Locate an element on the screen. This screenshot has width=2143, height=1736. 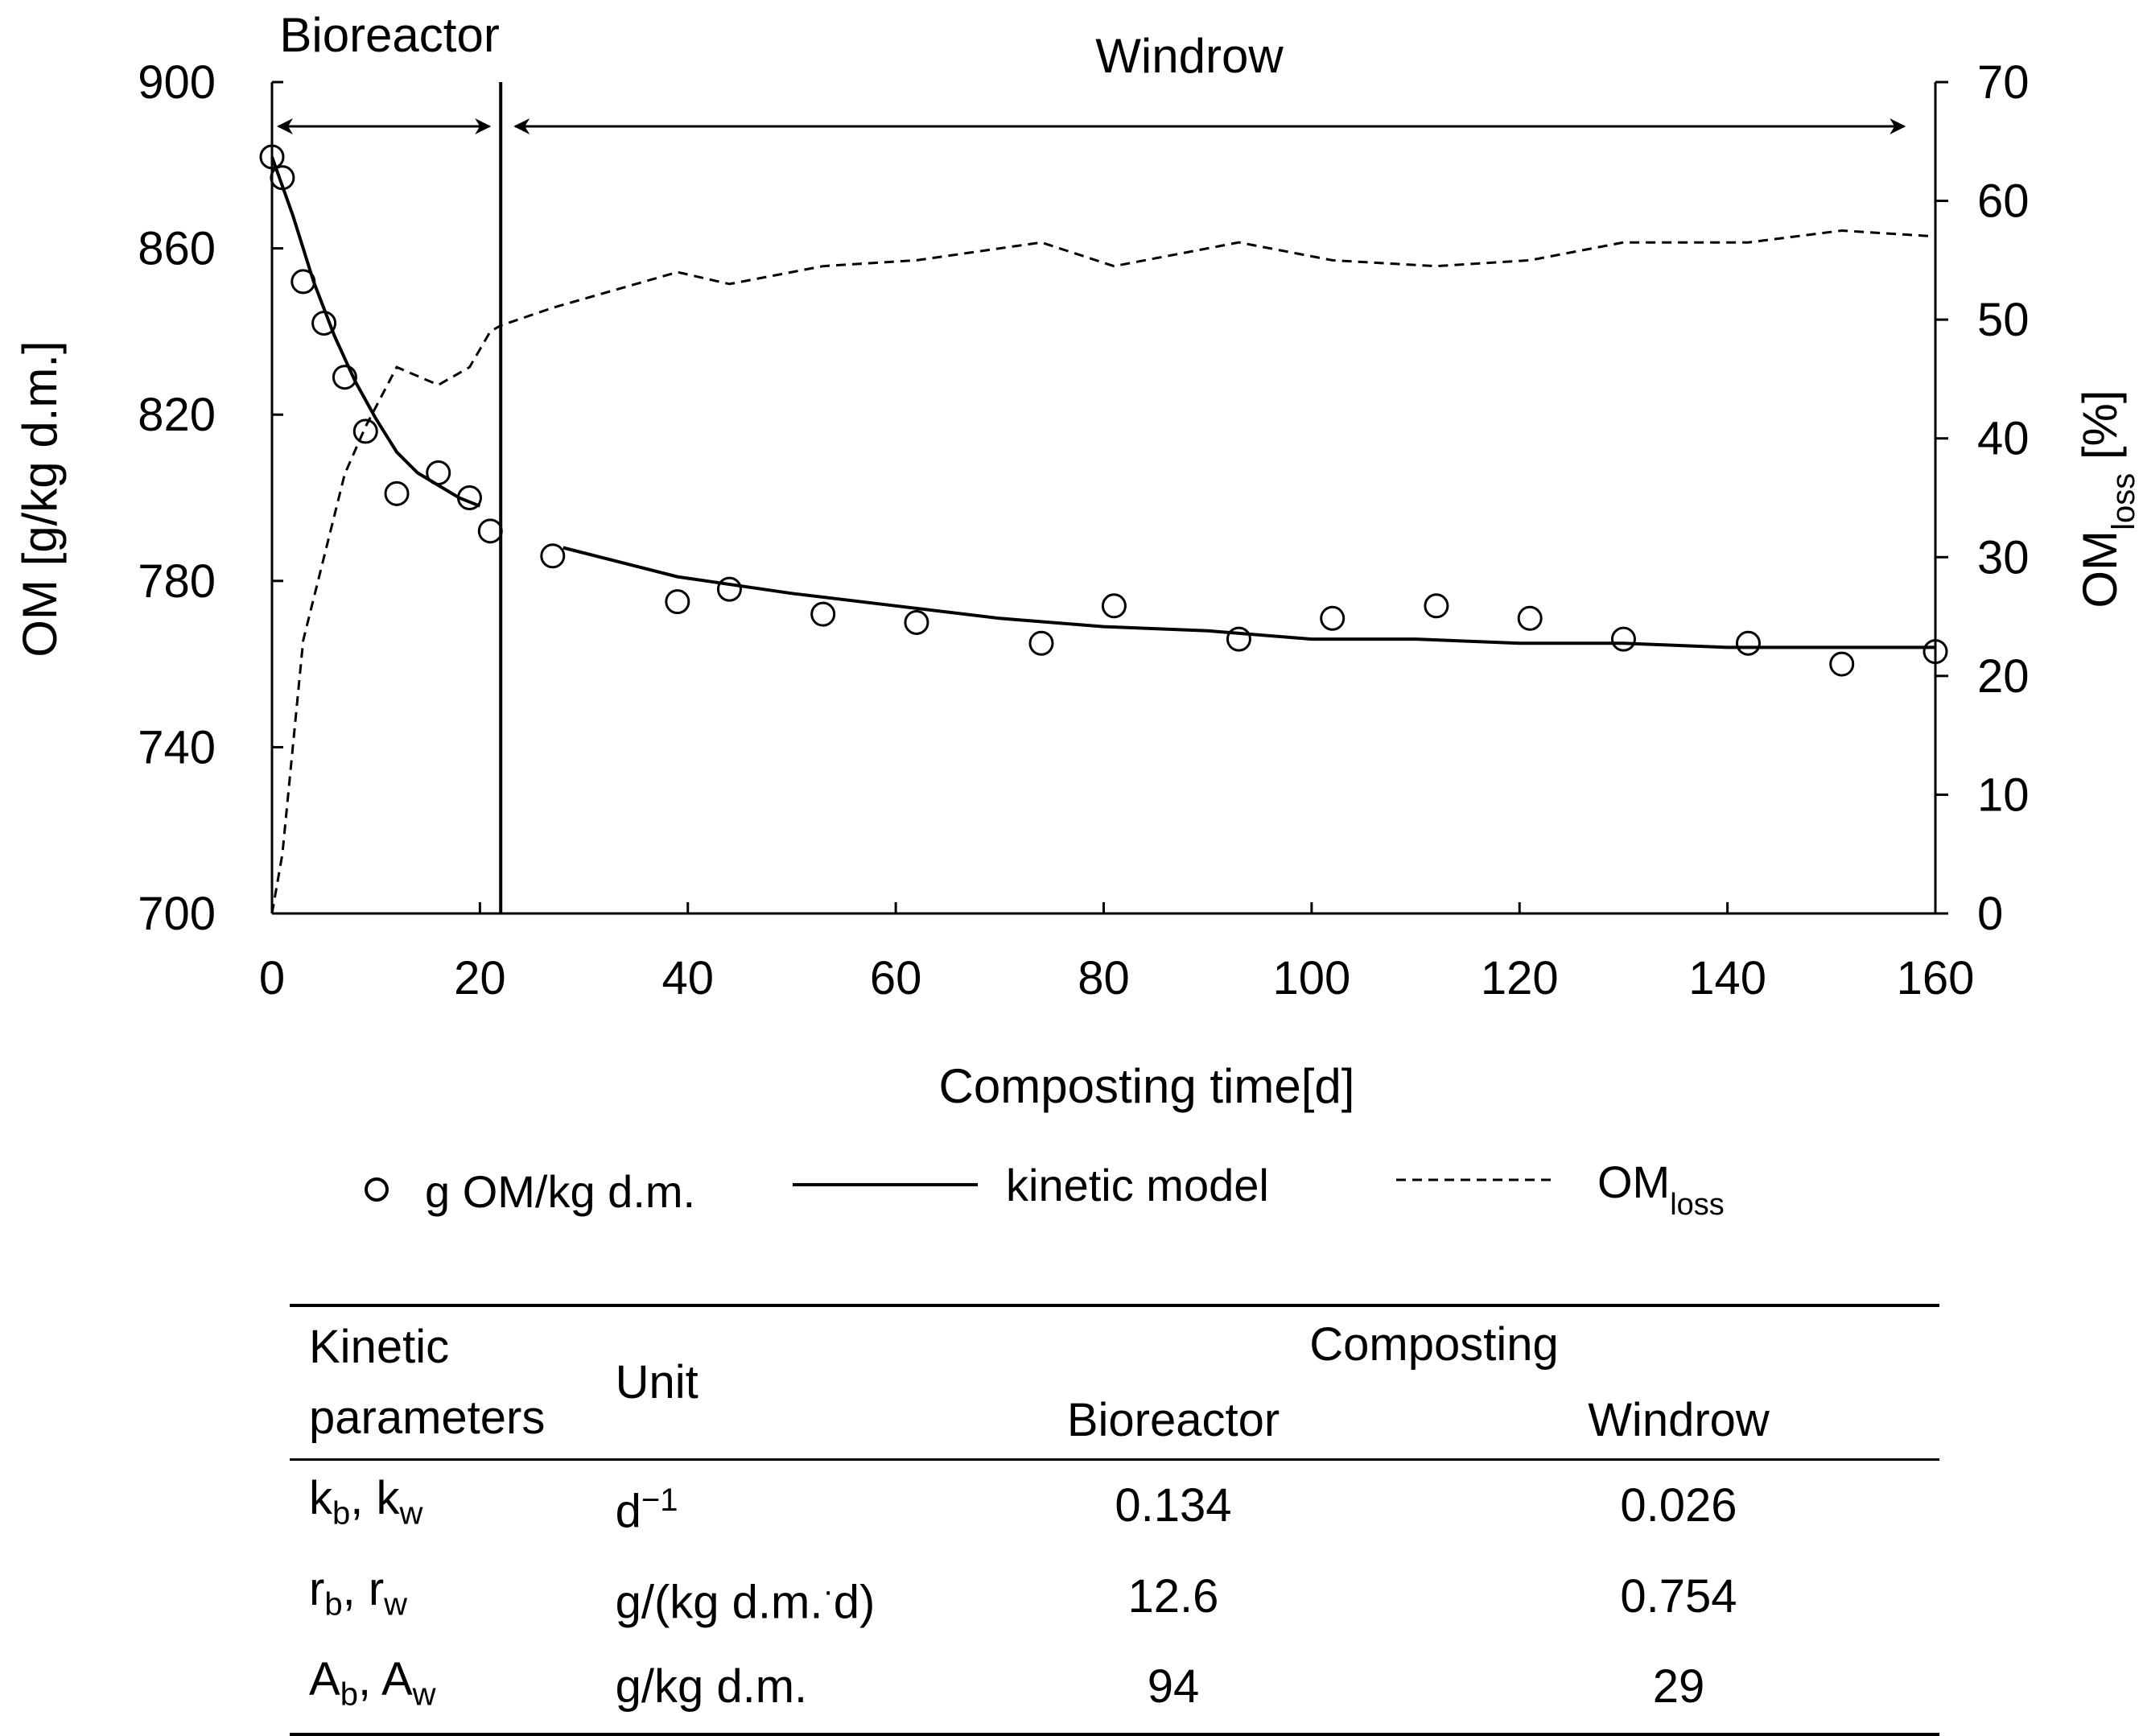
cell-parameter: rb, rw is located at coordinates (443, 1597).